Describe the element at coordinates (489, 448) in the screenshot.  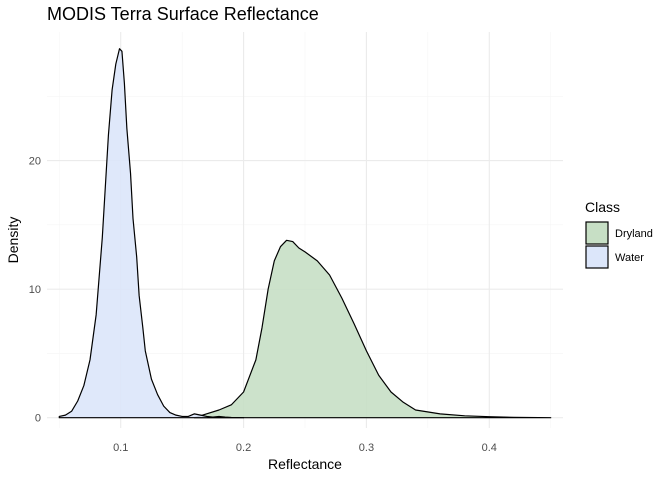
I see `x-tick-label: 0.4` at that location.